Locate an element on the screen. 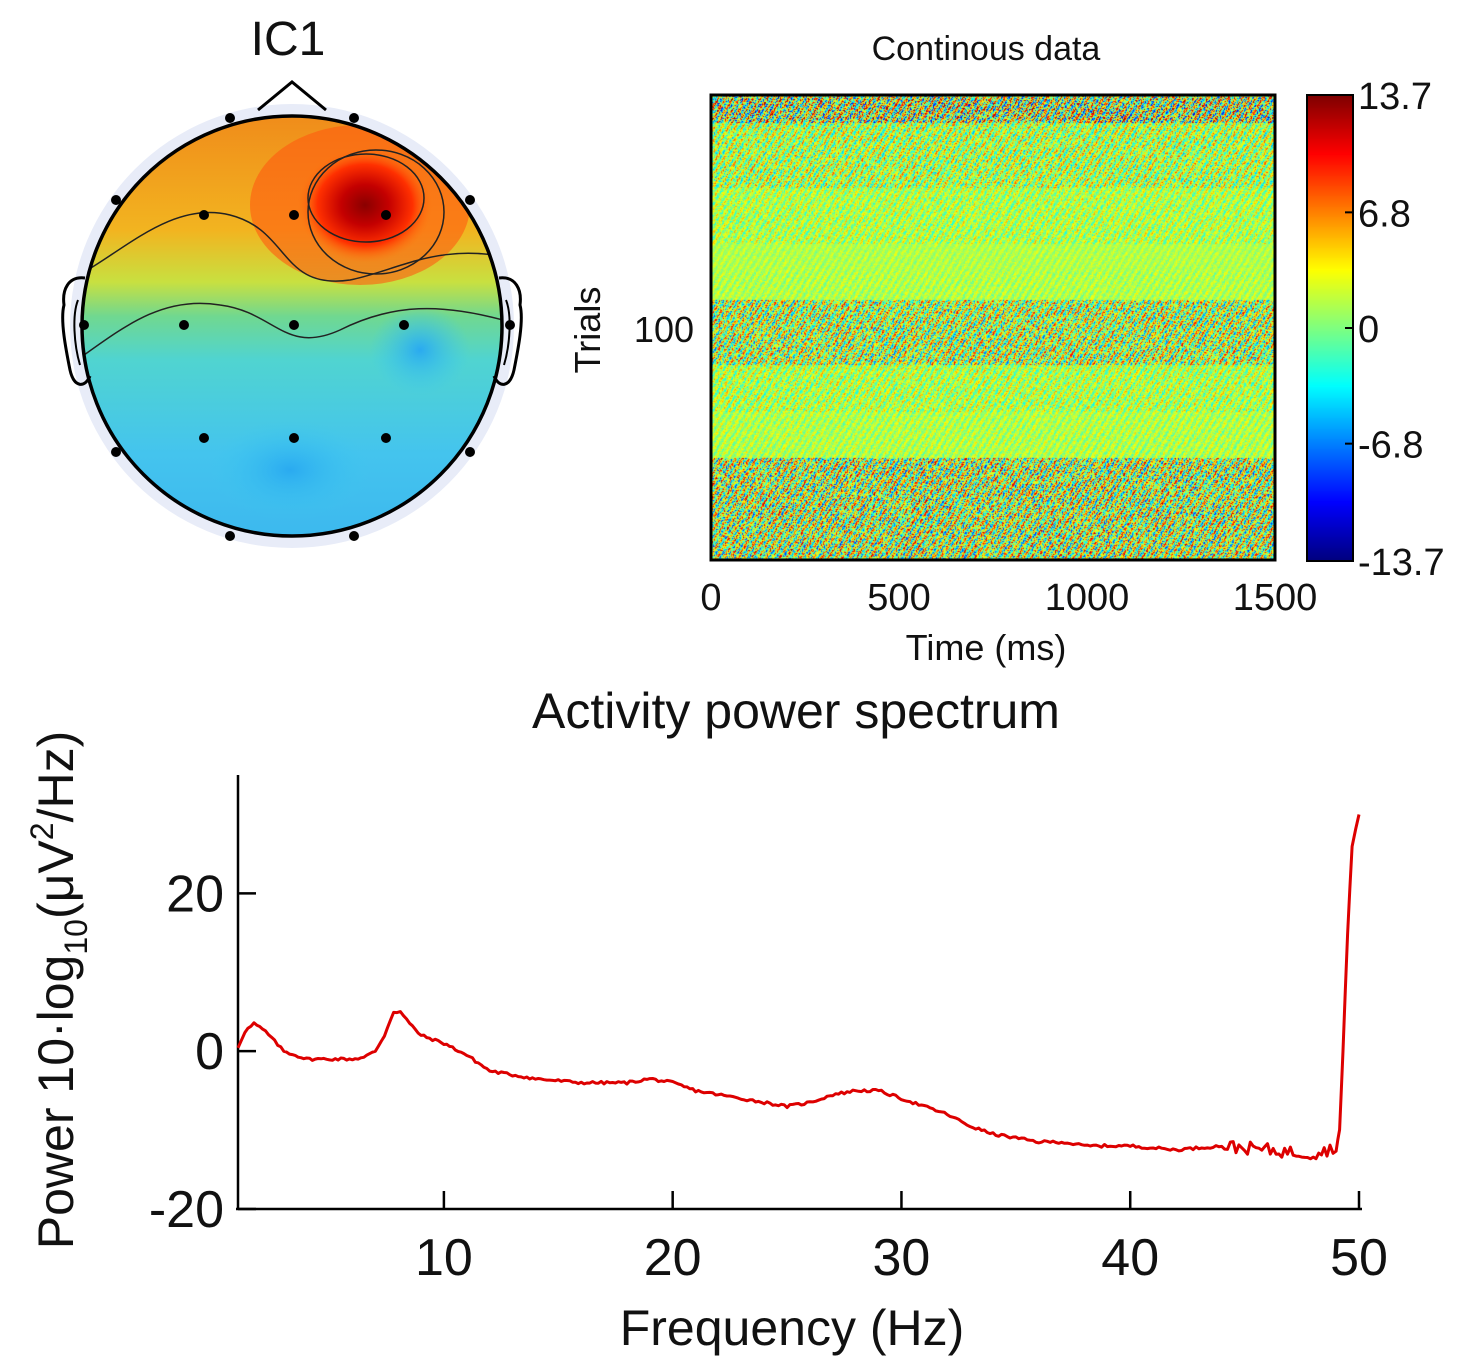 Image resolution: width=1459 pixels, height=1371 pixels. image-plot-ylabel: Trials is located at coordinates (587, 330).